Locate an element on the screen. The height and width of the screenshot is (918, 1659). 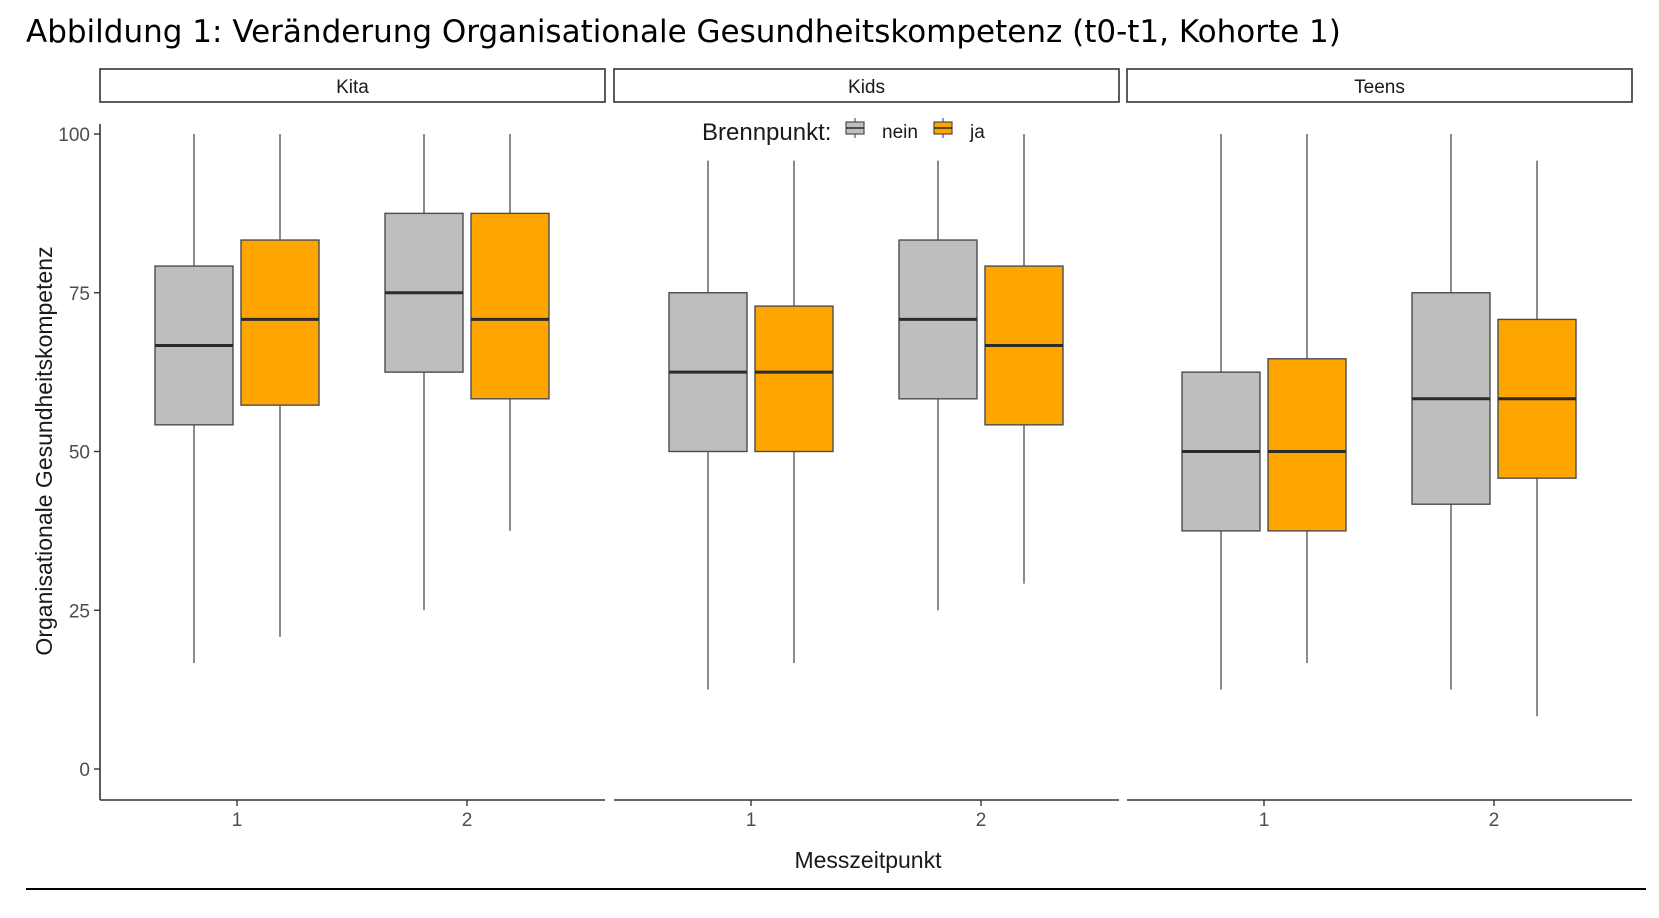
y-tick-label: 100 is located at coordinates (74, 135).